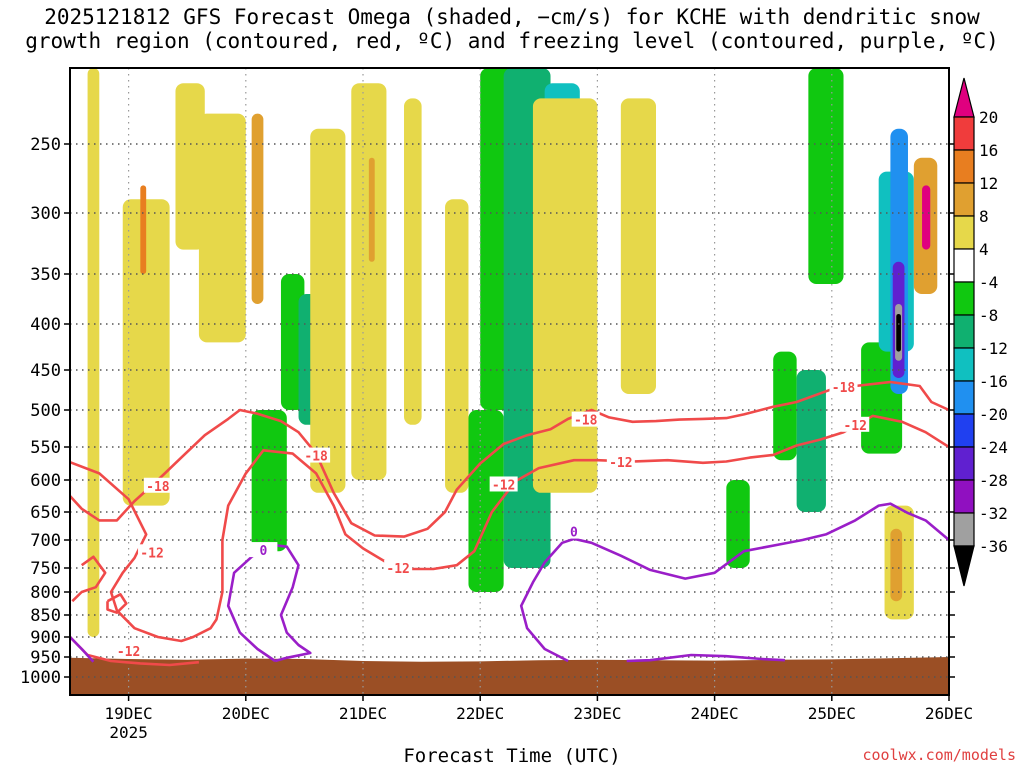  Describe the element at coordinates (89, 579) in the screenshot. I see `contour-dgz-lower-pocket` at that location.